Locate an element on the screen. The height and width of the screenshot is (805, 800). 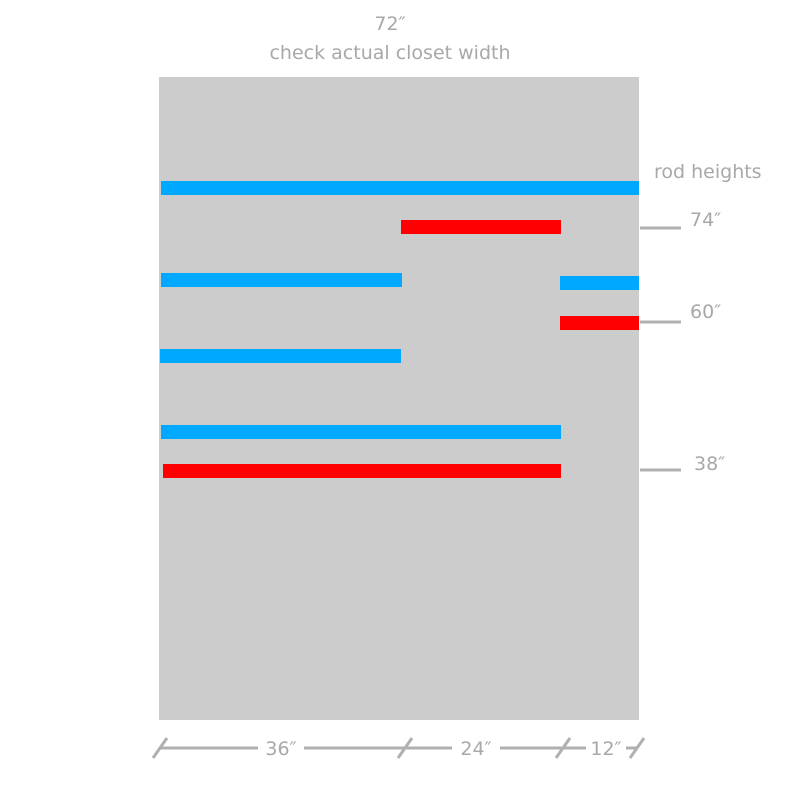
width-segment-label: 24″ is located at coordinates (475, 749).